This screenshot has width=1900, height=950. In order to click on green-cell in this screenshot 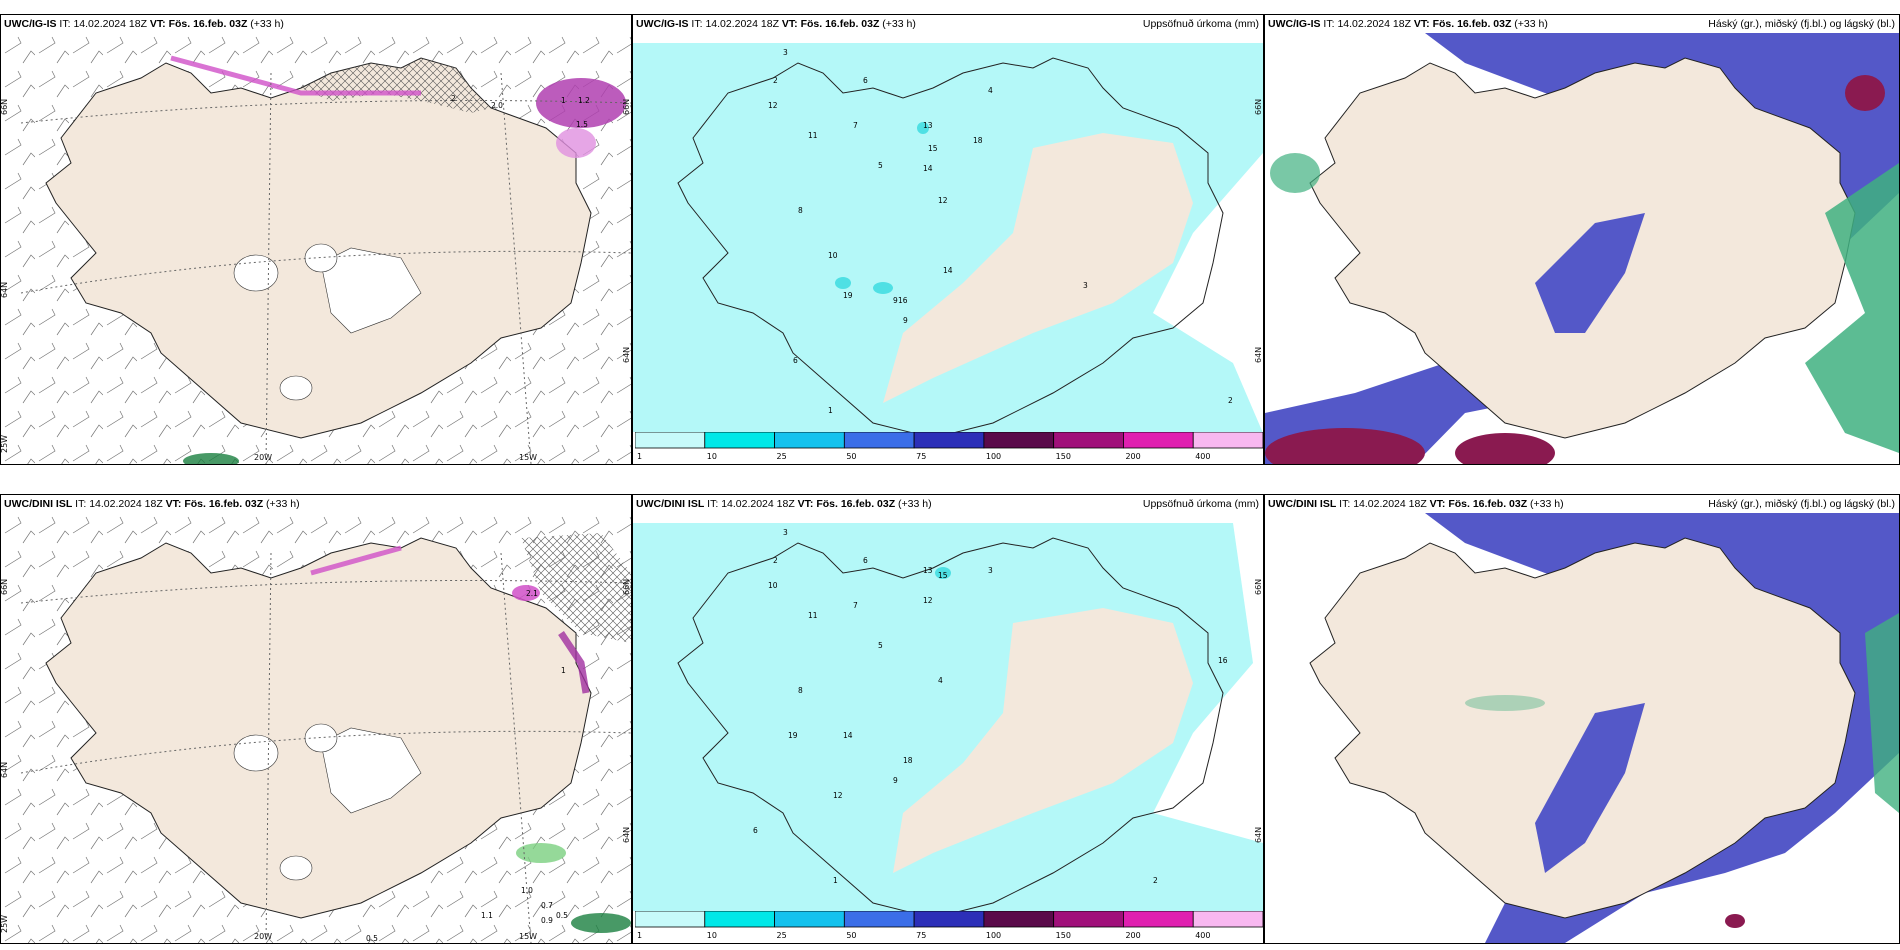, I will do `click(211, 458)`.